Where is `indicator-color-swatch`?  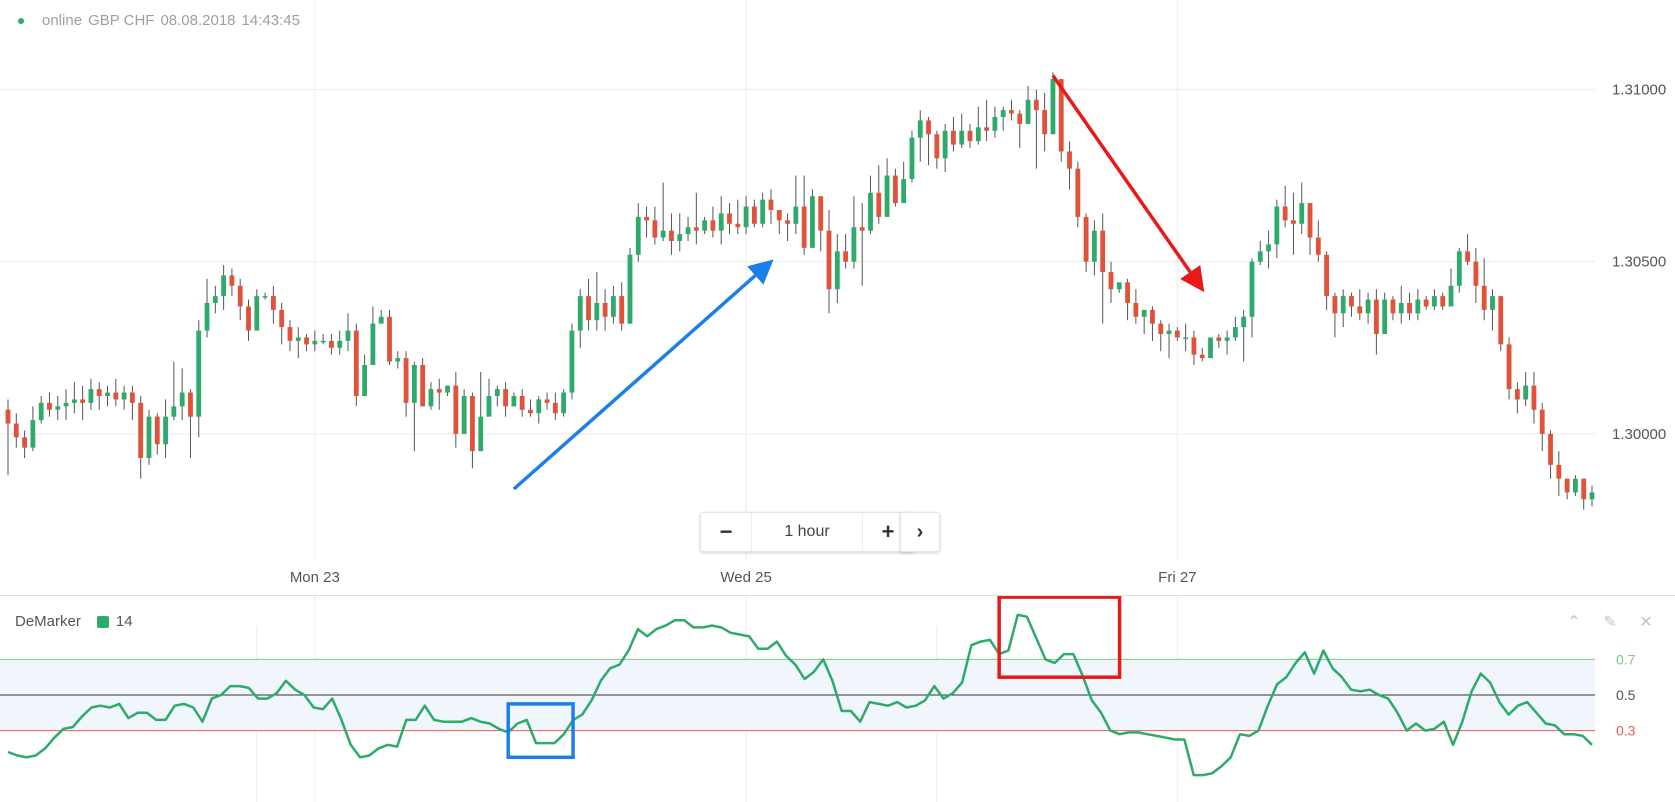 indicator-color-swatch is located at coordinates (102, 621).